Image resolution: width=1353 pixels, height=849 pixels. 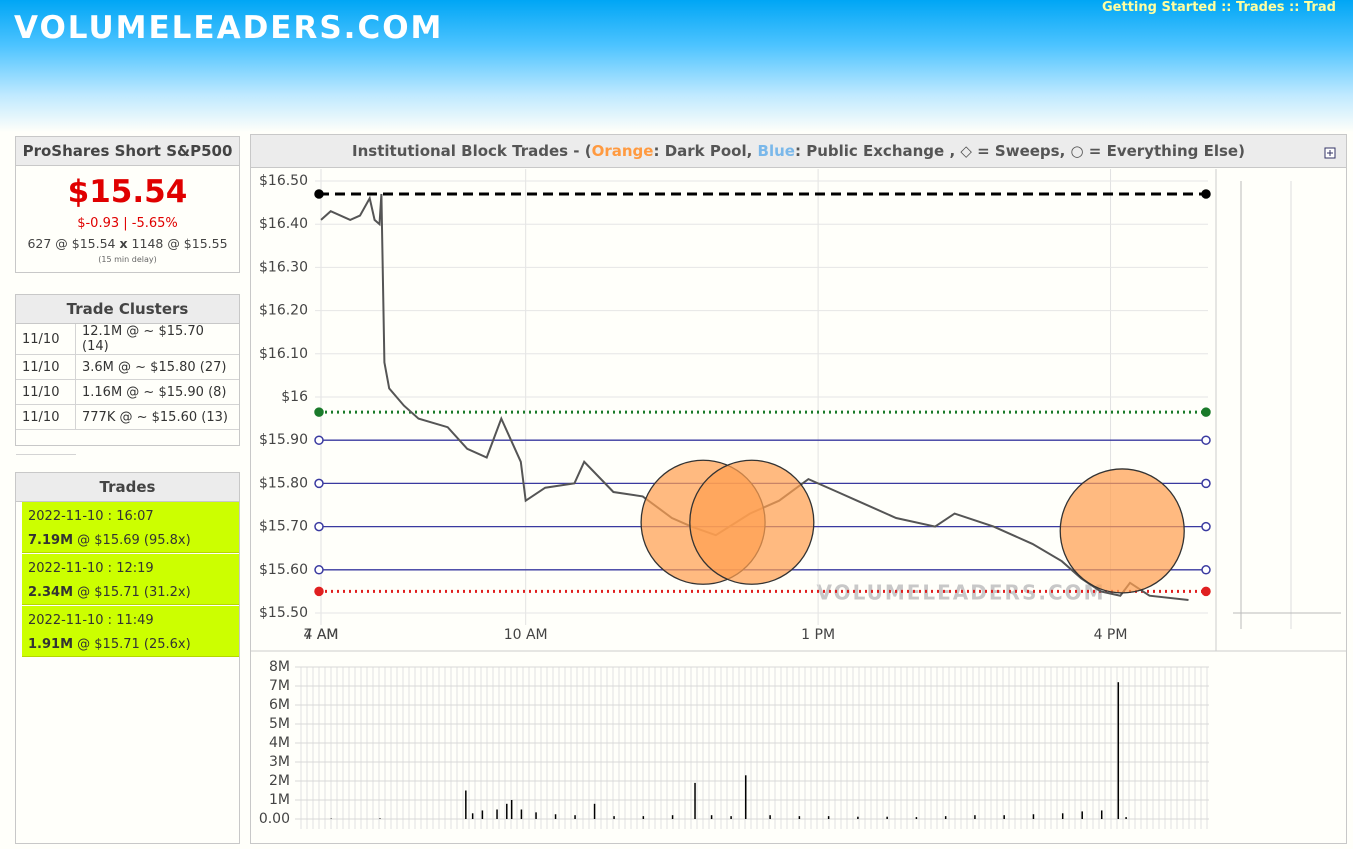 I want to click on bid: 627 @ $15.54, so click(x=71, y=243).